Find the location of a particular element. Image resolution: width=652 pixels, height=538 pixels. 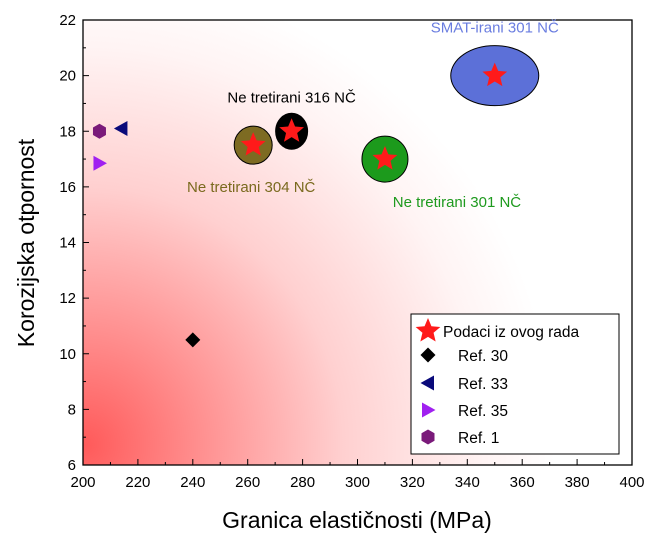

y-tick-label: 16 is located at coordinates (67, 187).